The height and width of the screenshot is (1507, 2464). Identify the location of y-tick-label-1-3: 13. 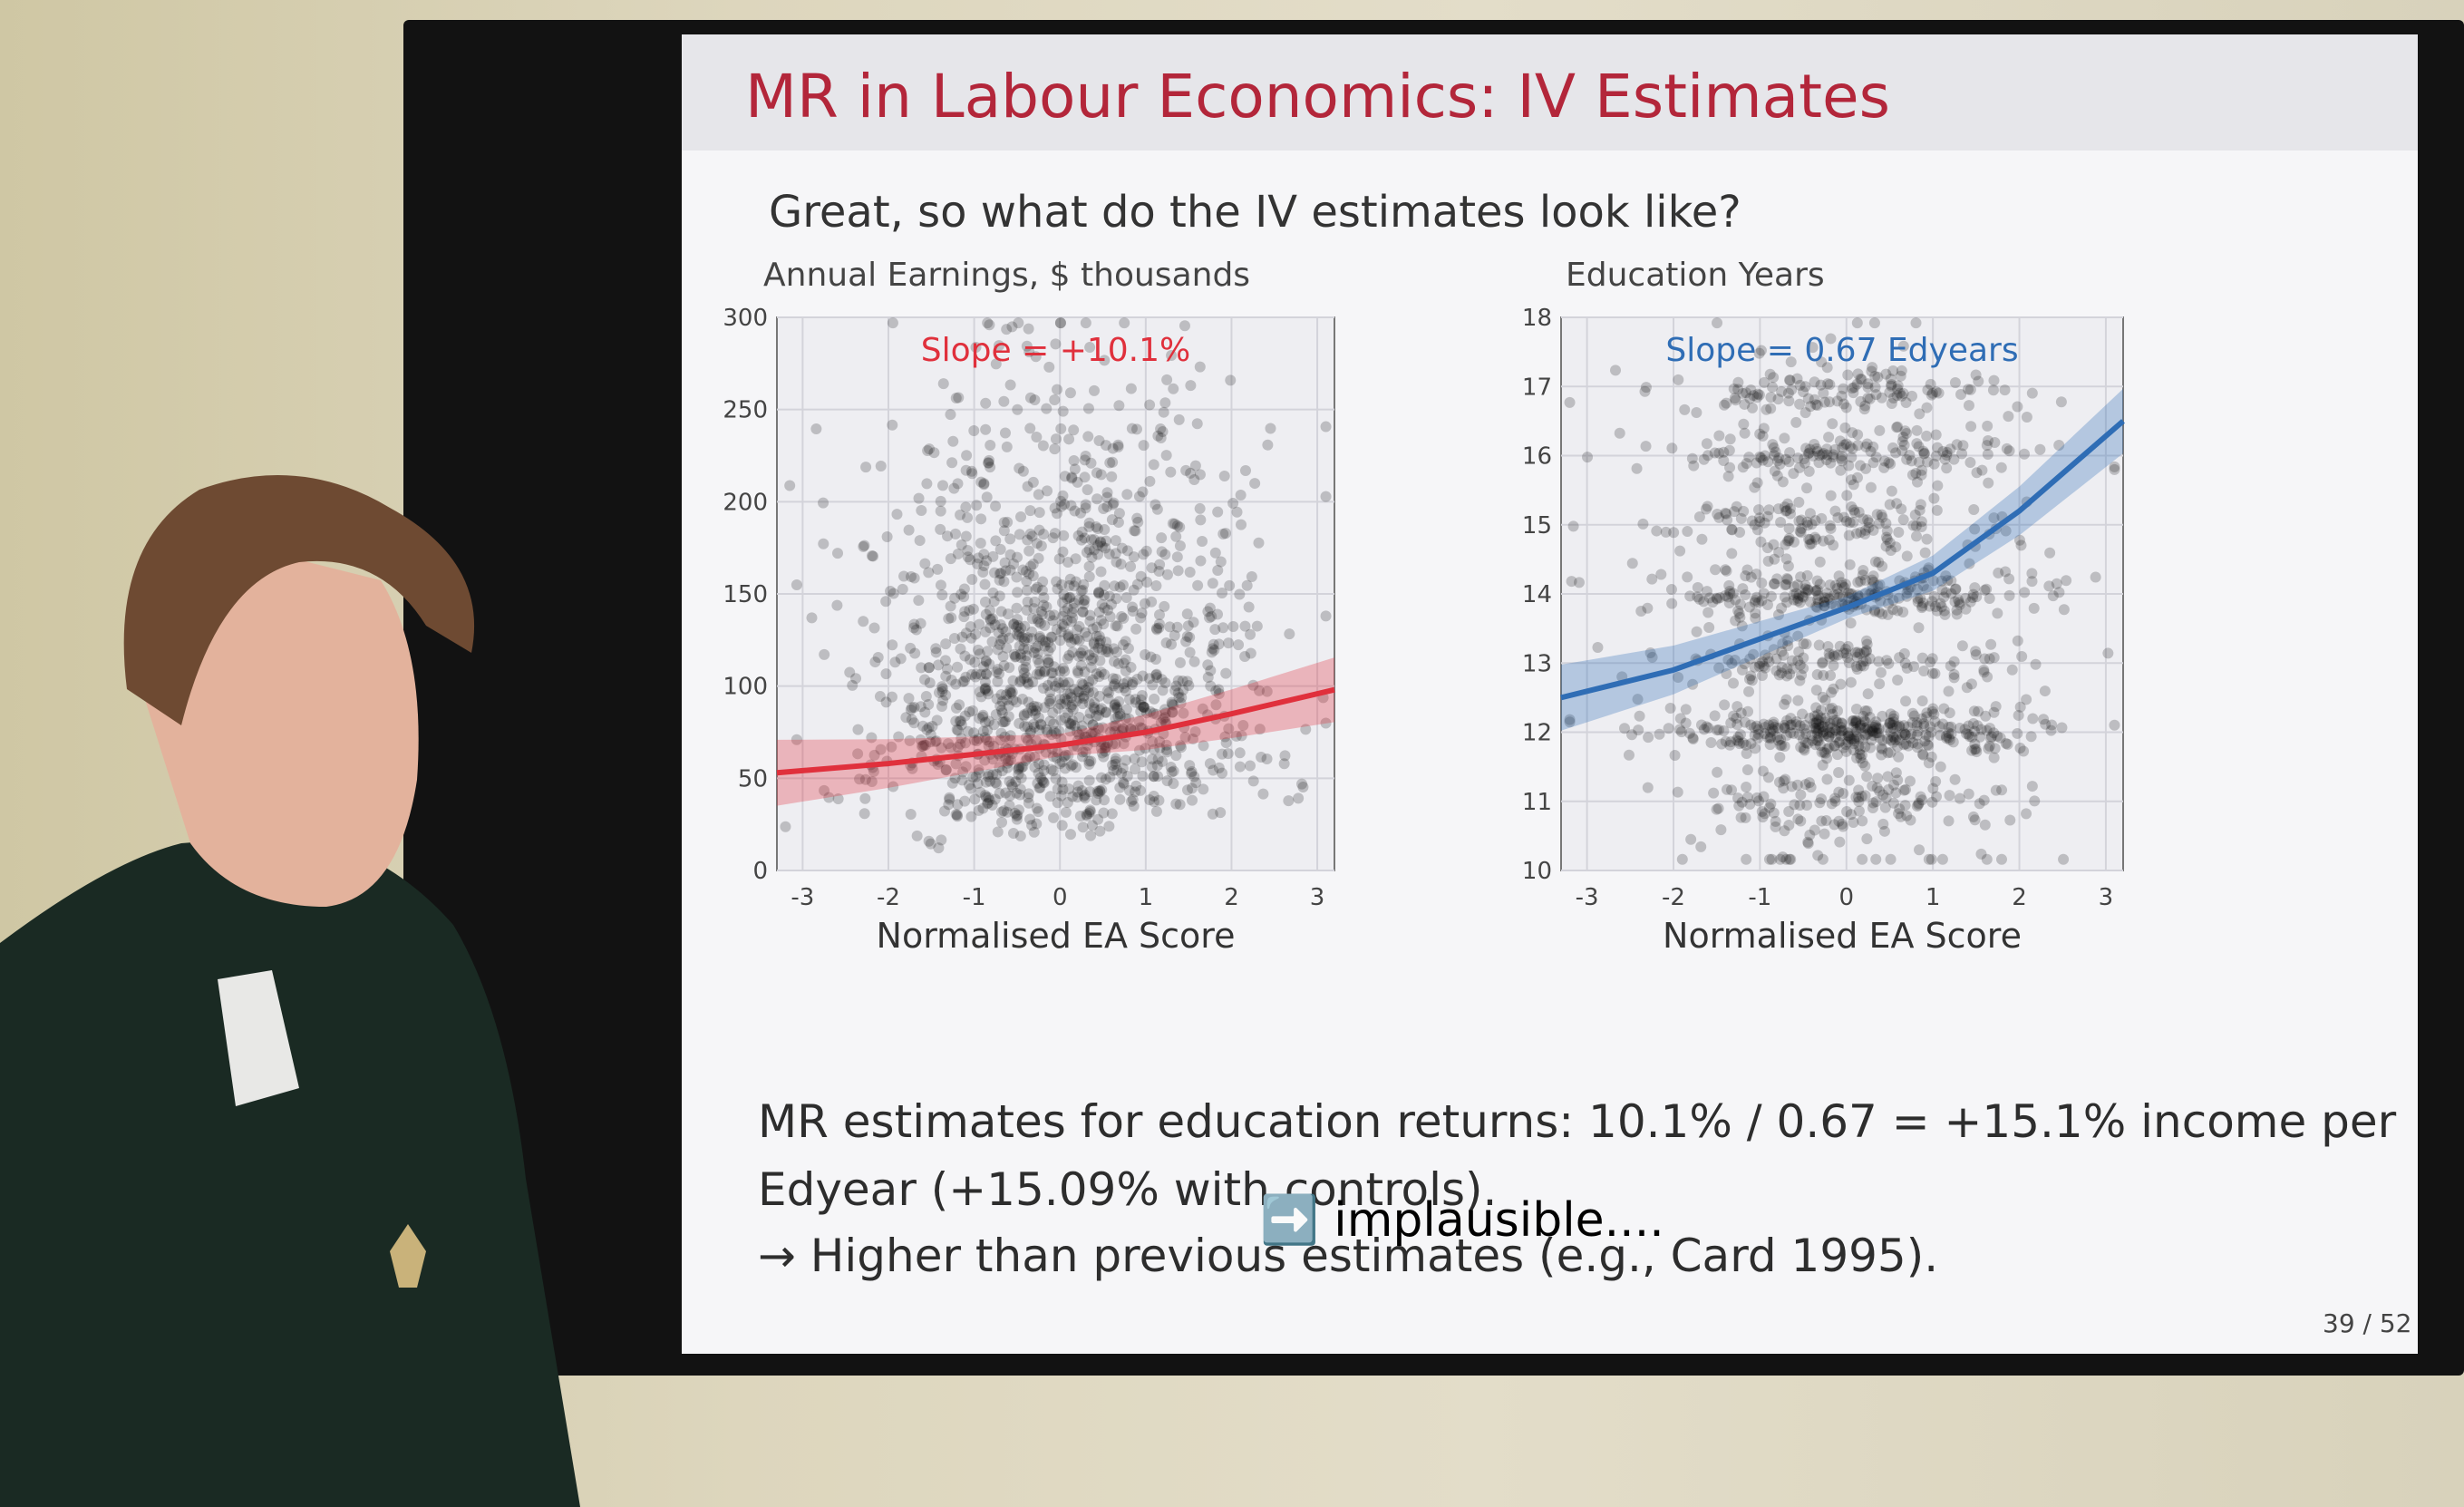
(1537, 663).